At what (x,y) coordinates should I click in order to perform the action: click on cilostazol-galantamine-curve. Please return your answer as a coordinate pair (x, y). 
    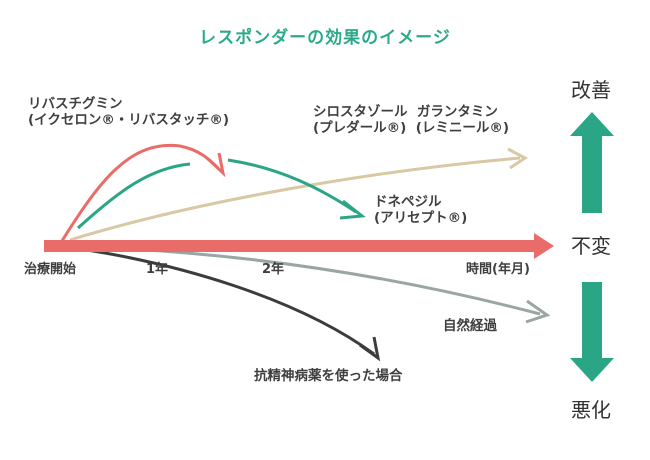
    Looking at the image, I should click on (298, 194).